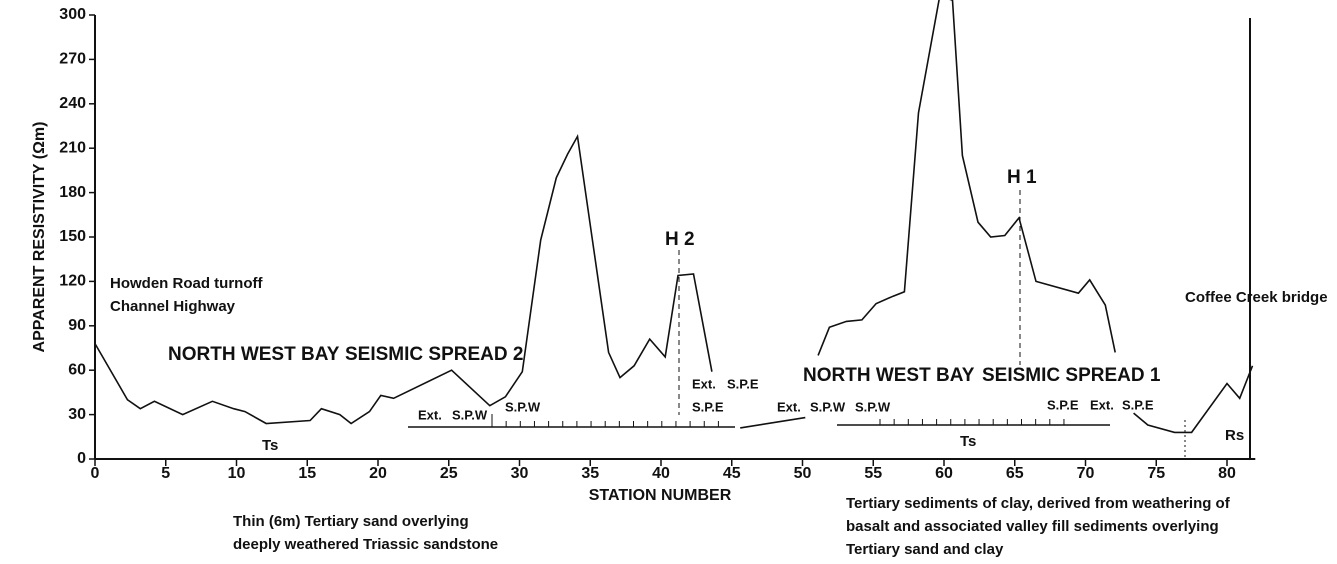 The width and height of the screenshot is (1337, 564). What do you see at coordinates (1086, 473) in the screenshot?
I see `x-tick-label: 70` at bounding box center [1086, 473].